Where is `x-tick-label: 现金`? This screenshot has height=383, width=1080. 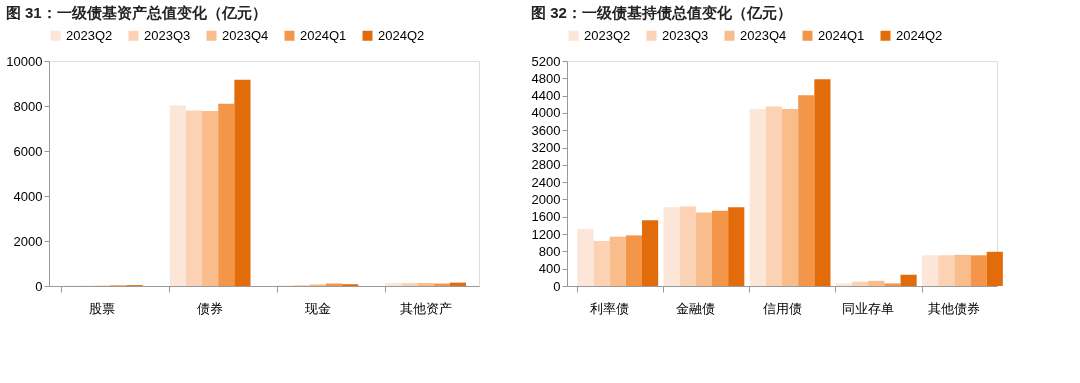
x-tick-label: 现金 is located at coordinates (317, 308).